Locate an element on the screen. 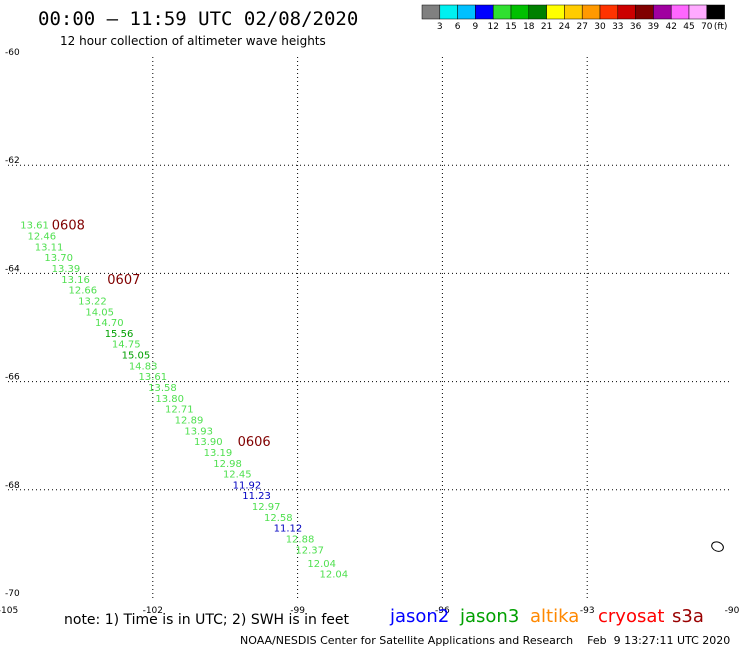 This screenshot has height=650, width=740. colorbar-tick-label: 27 is located at coordinates (581, 27).